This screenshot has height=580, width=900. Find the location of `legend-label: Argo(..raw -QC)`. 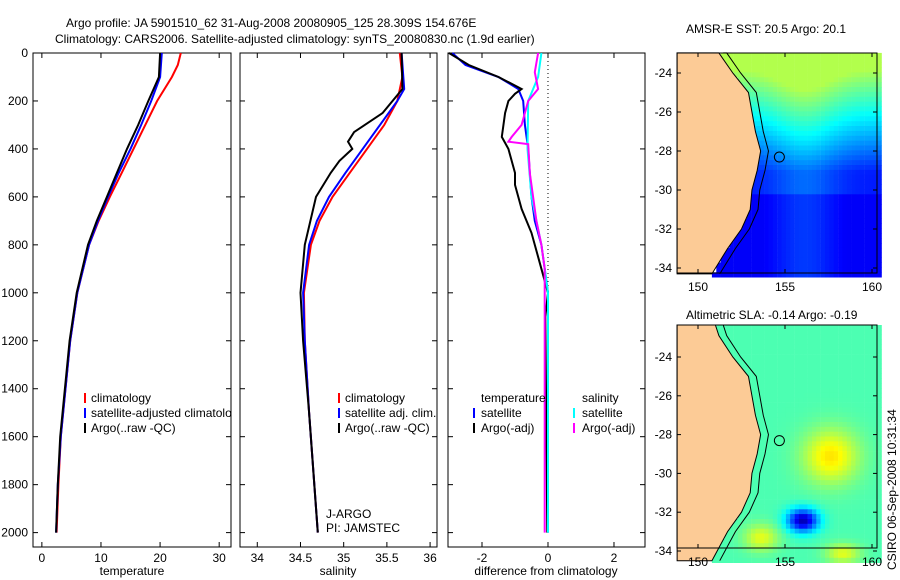

legend-label: Argo(..raw -QC) is located at coordinates (133, 428).